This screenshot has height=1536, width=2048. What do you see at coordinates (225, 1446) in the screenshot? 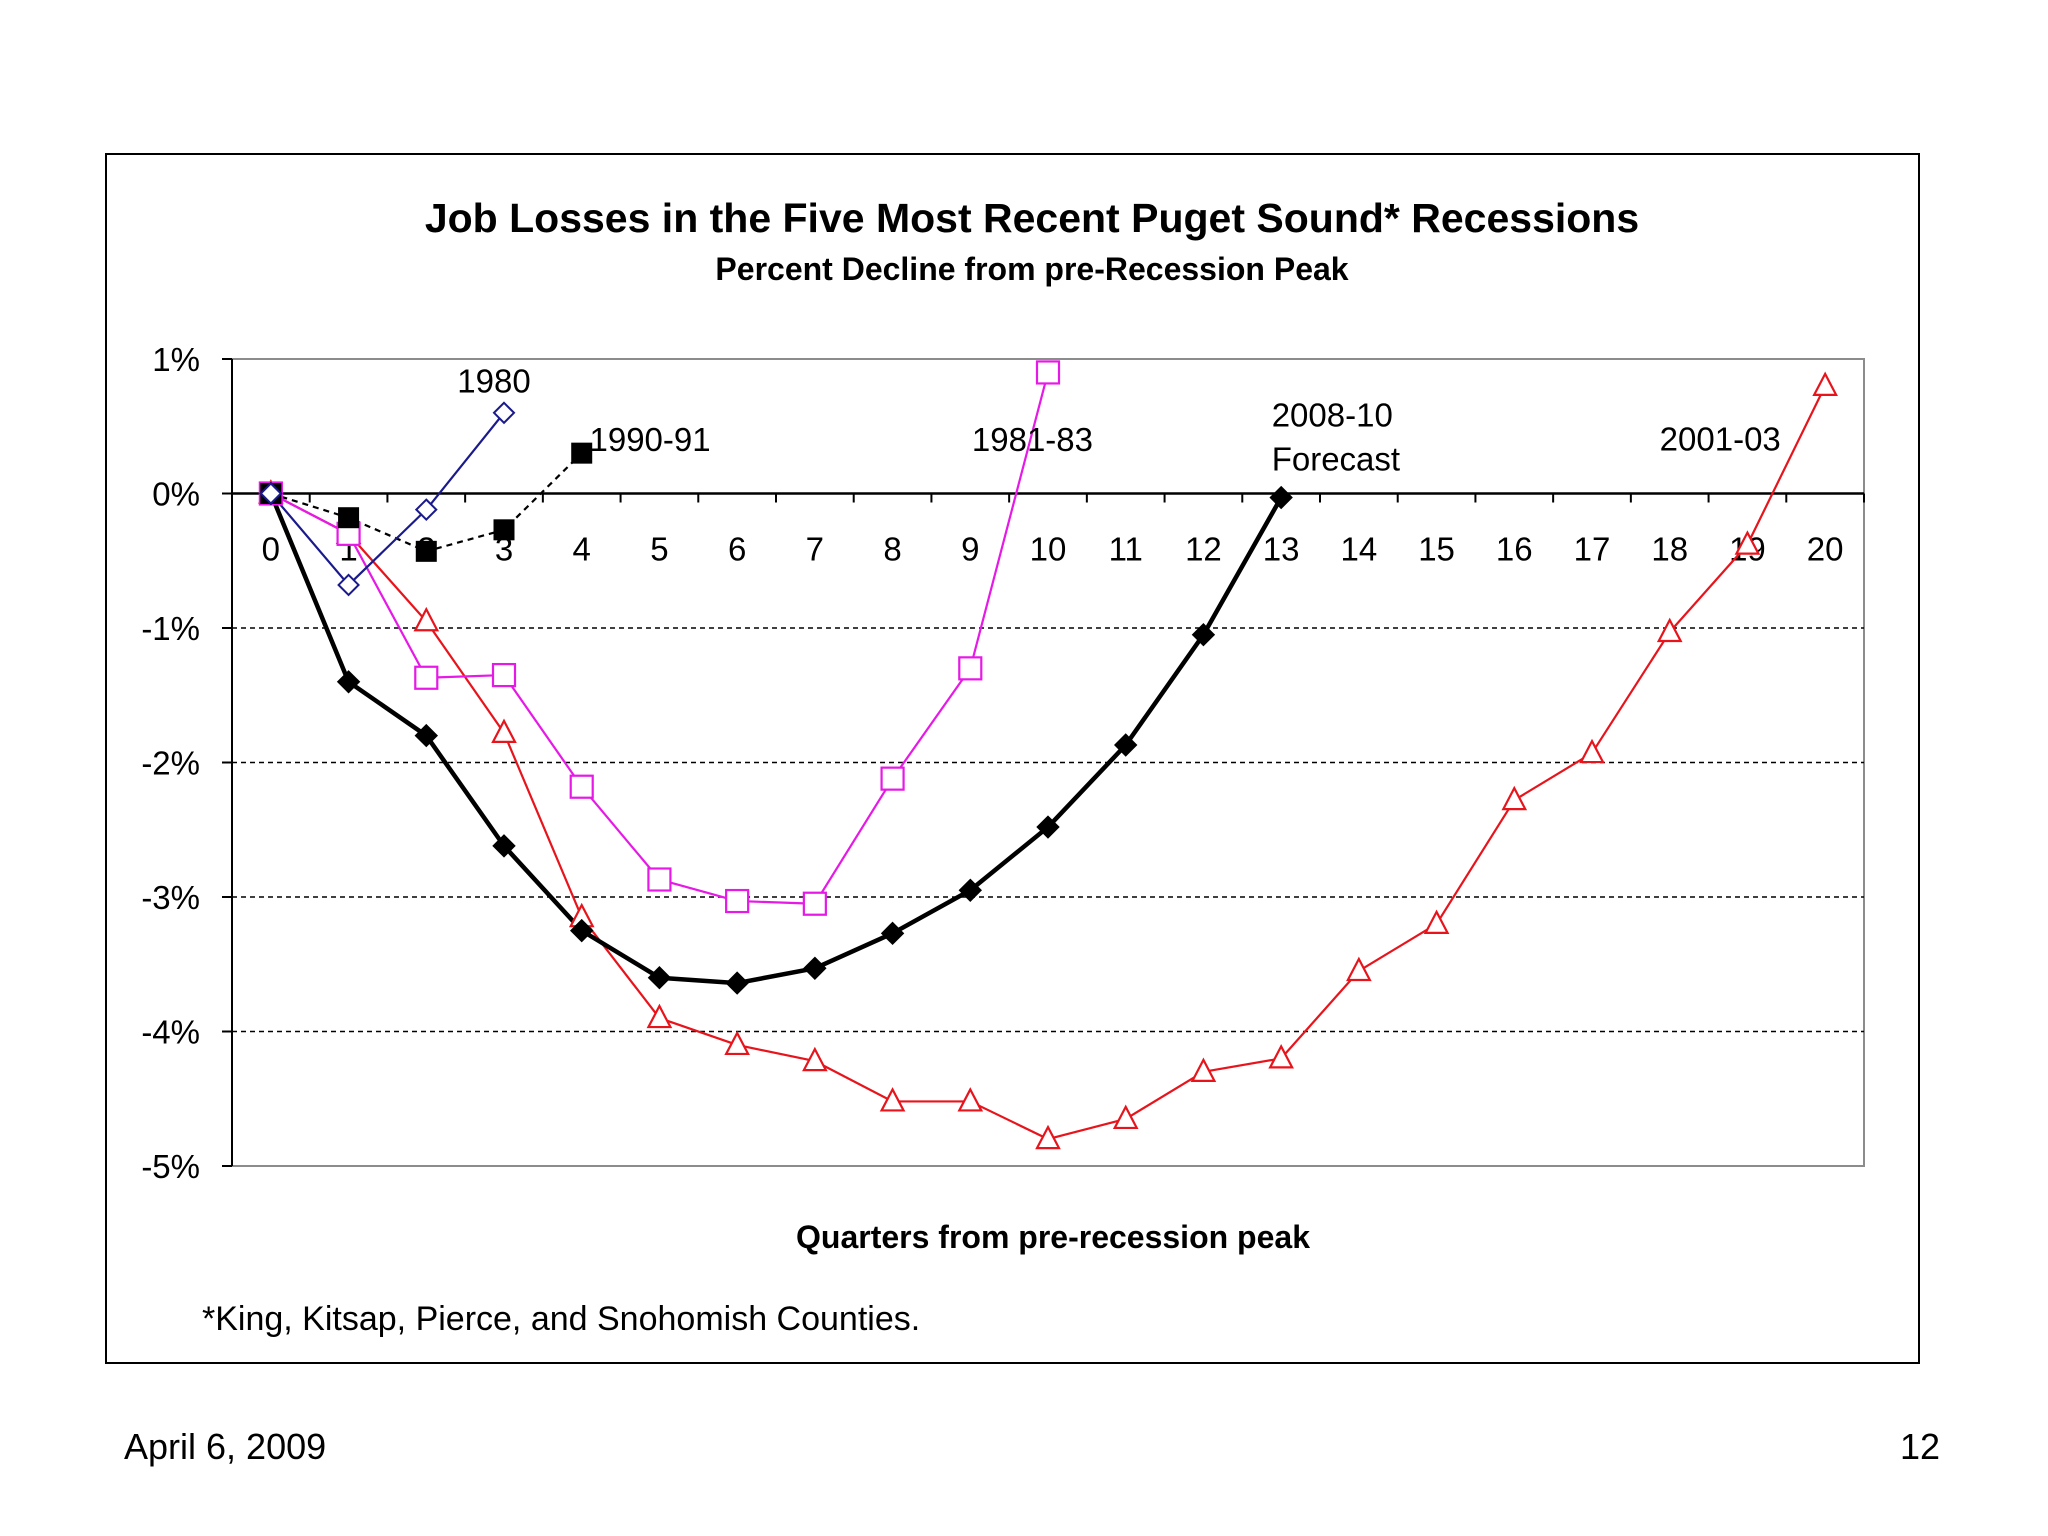
I see `slide-date: April 6, 2009` at bounding box center [225, 1446].